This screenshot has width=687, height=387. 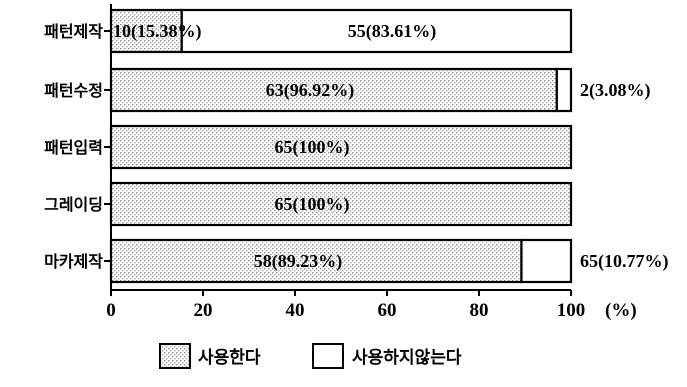 What do you see at coordinates (310, 356) in the screenshot?
I see `legend: 사용한다 사용하지않는다` at bounding box center [310, 356].